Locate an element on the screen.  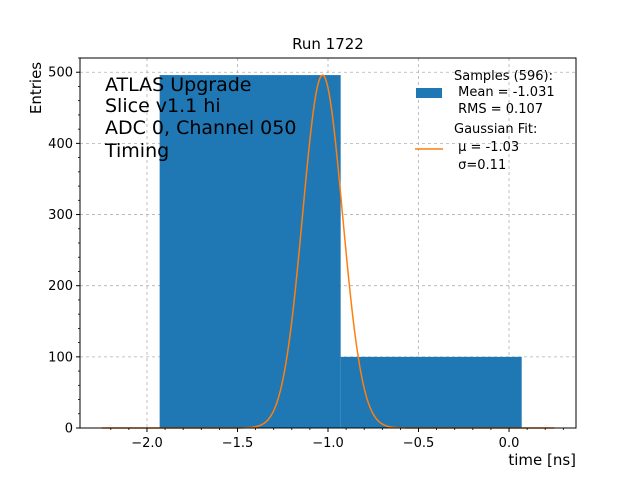
y-axis-label: Entries is located at coordinates (36, 88).